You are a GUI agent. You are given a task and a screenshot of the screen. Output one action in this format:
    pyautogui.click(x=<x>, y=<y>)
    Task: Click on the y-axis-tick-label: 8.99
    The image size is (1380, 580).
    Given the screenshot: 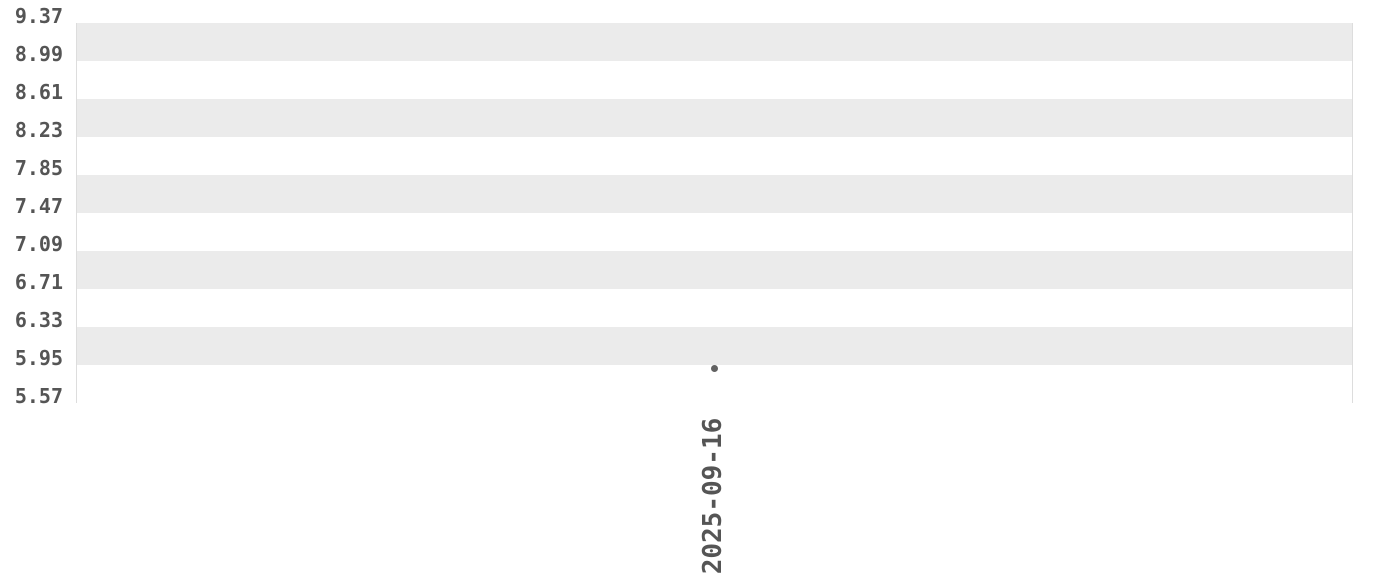 What is the action you would take?
    pyautogui.click(x=38, y=54)
    